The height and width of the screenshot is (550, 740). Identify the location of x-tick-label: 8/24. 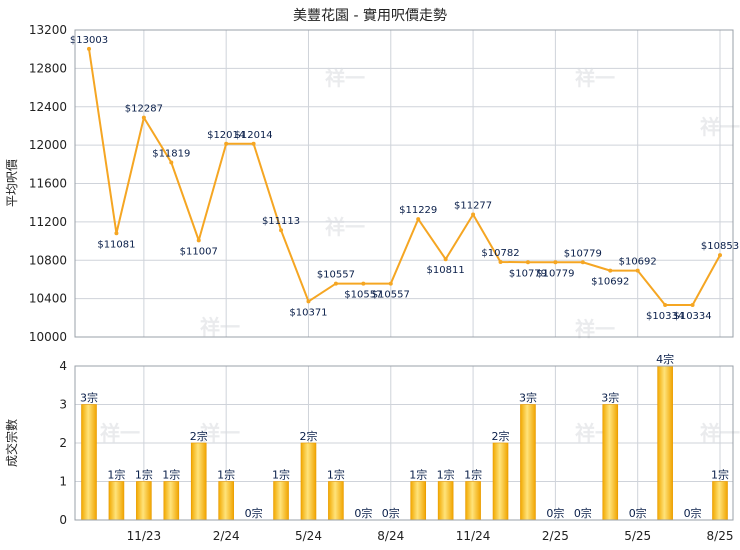
(390, 536).